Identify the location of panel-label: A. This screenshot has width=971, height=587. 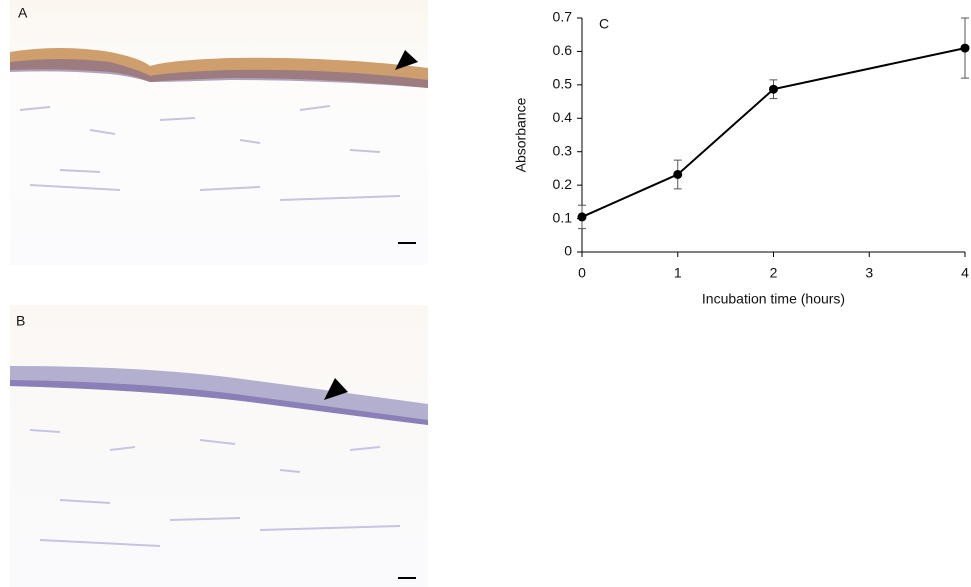
(23, 13).